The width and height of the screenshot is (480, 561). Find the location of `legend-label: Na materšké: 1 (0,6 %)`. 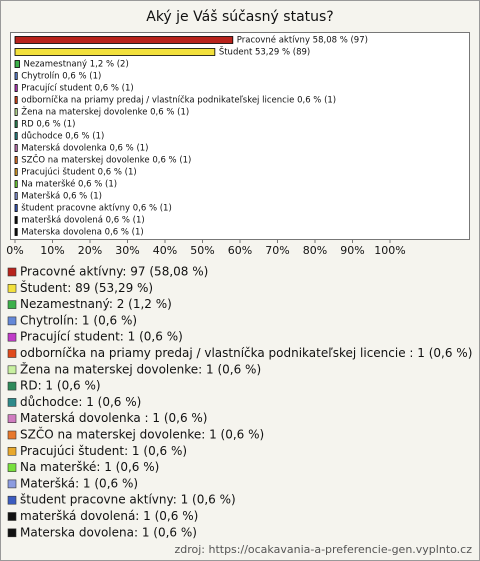

legend-label: Na materšké: 1 (0,6 %) is located at coordinates (89, 467).